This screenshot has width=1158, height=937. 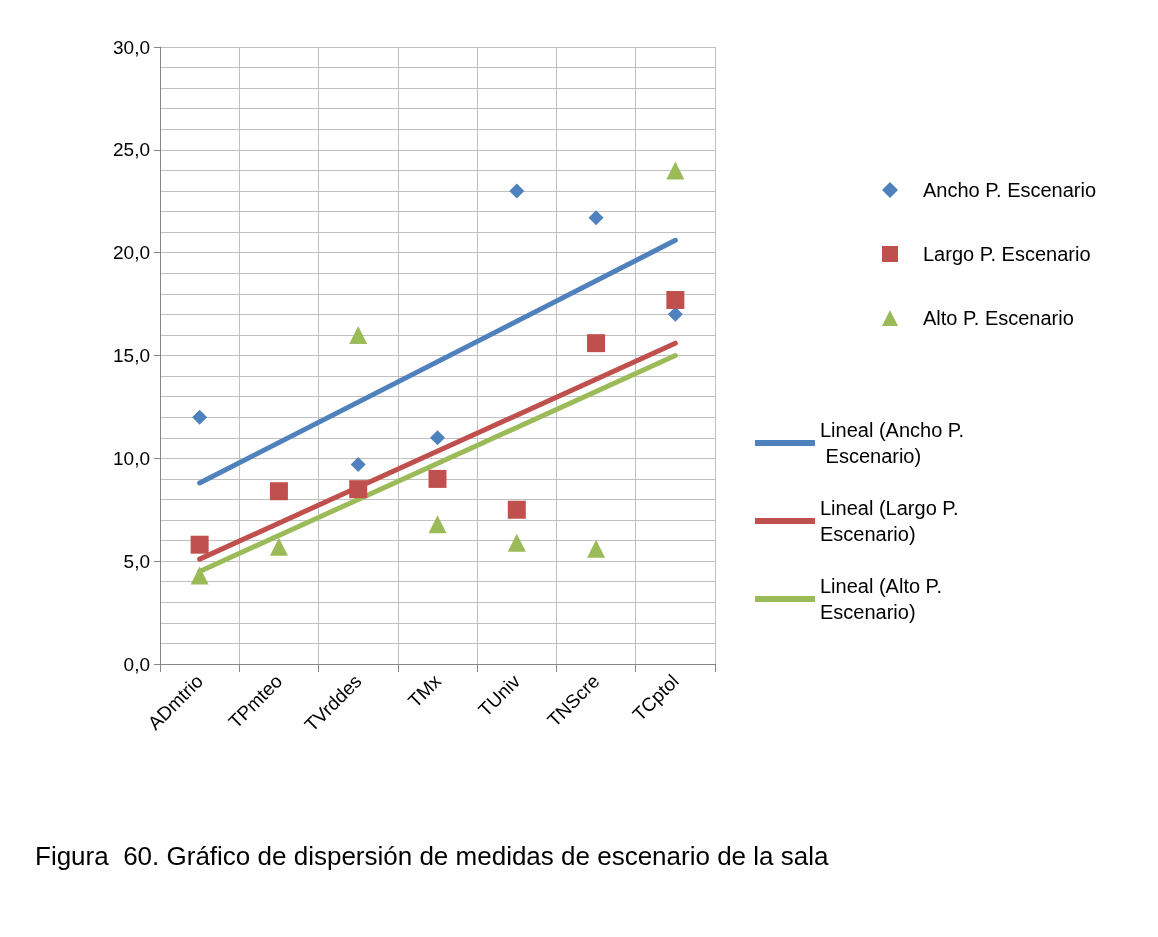 I want to click on y-tick-label: 5,0, so click(x=136, y=561).